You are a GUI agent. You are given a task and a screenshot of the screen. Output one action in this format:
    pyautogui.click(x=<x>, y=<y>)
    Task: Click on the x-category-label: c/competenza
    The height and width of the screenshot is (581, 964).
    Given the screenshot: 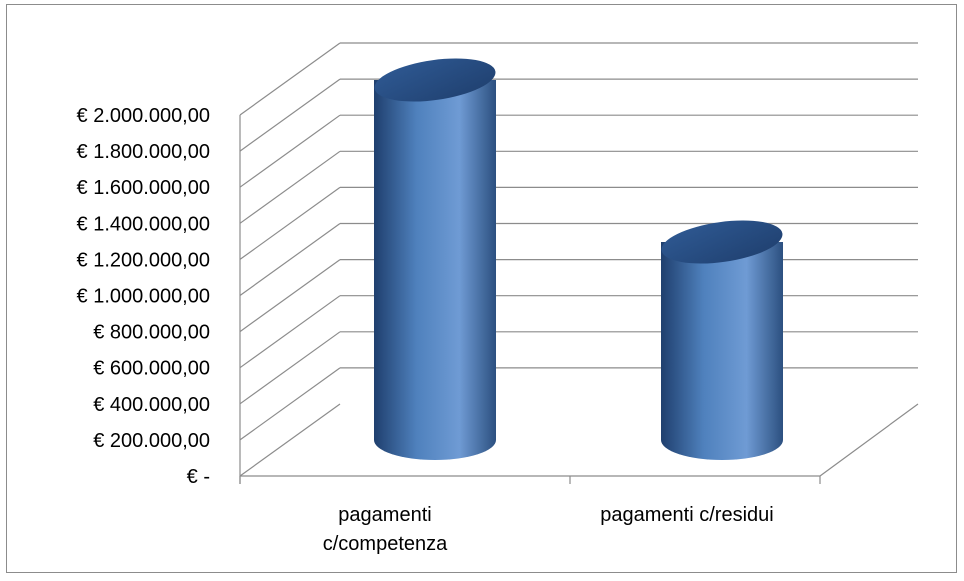 What is the action you would take?
    pyautogui.click(x=385, y=544)
    